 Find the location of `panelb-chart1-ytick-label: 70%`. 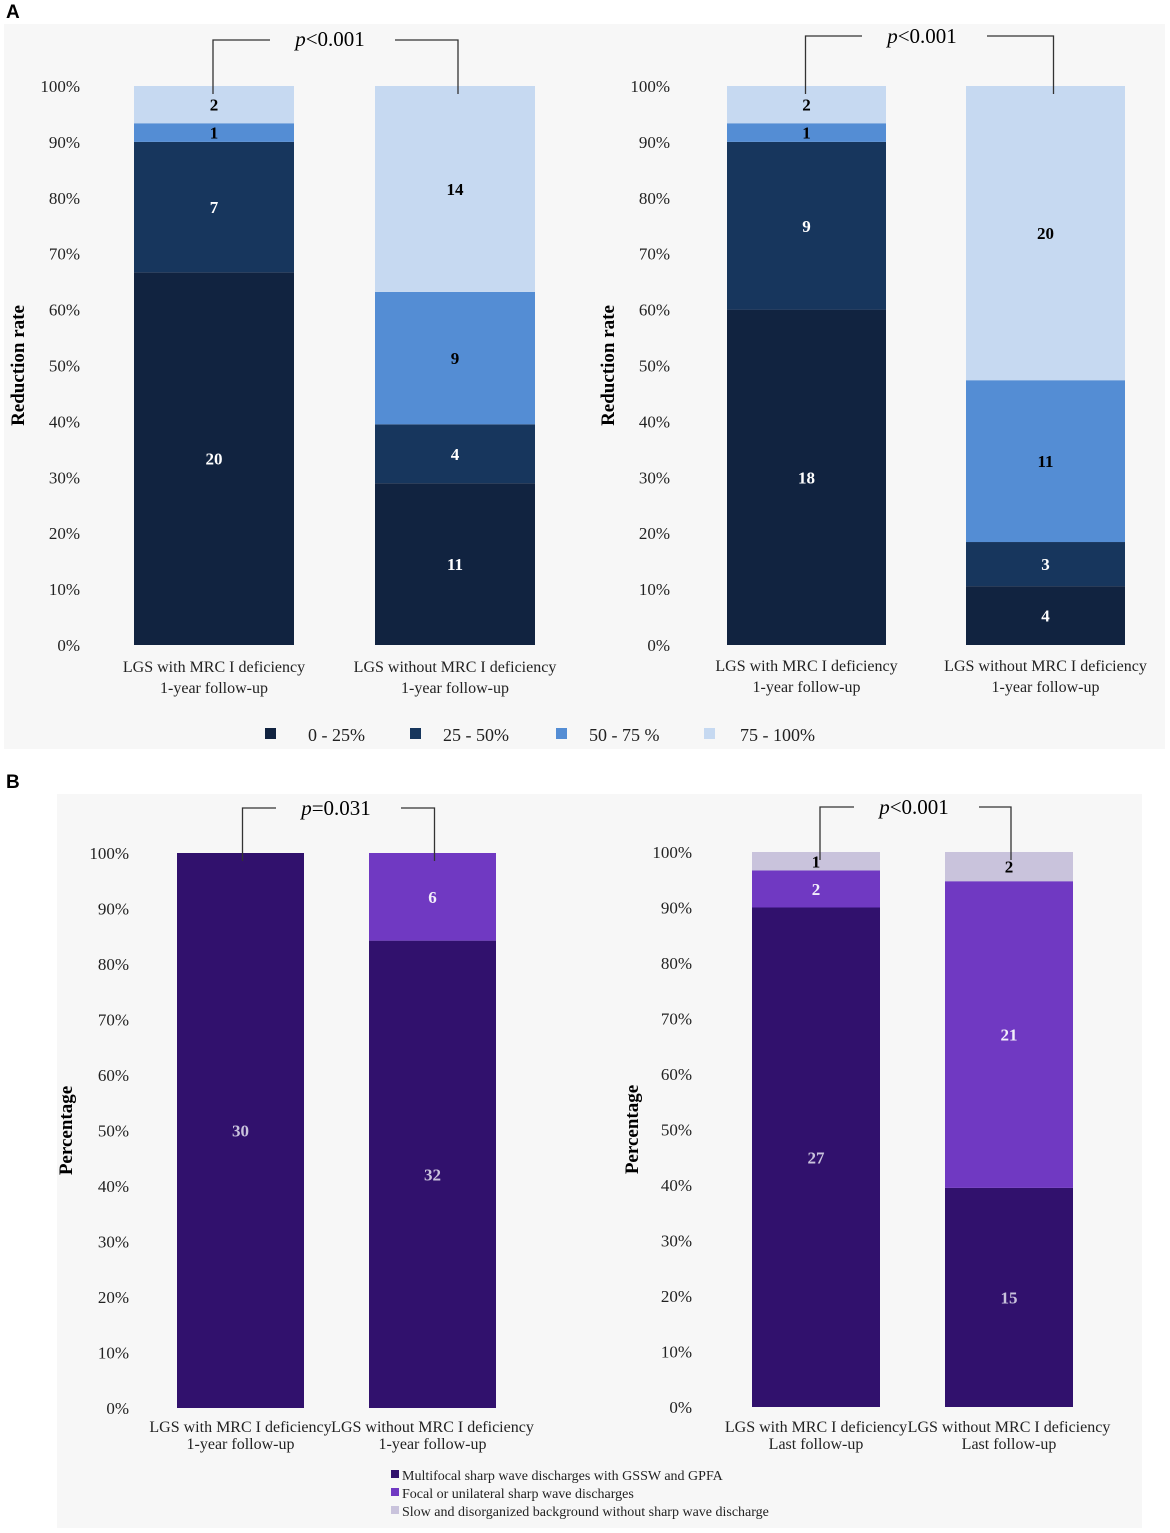

panelb-chart1-ytick-label: 70% is located at coordinates (113, 1020).